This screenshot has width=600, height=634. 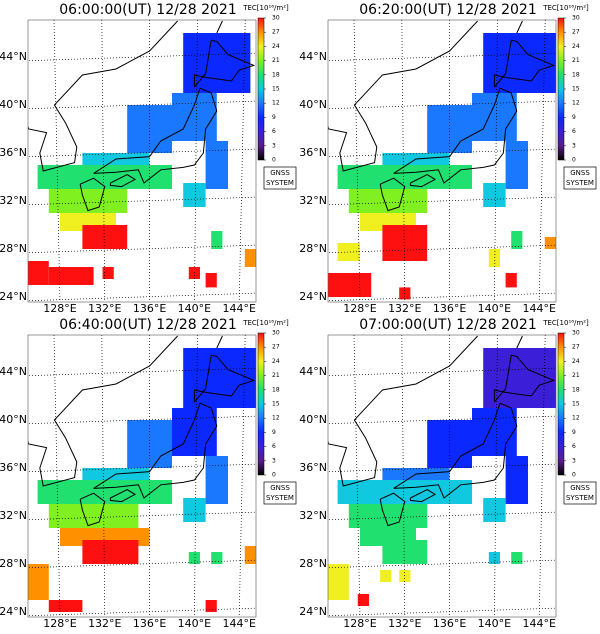 I want to click on panel-title: 06:00:00(UT) 12/28 2021, so click(x=147, y=10).